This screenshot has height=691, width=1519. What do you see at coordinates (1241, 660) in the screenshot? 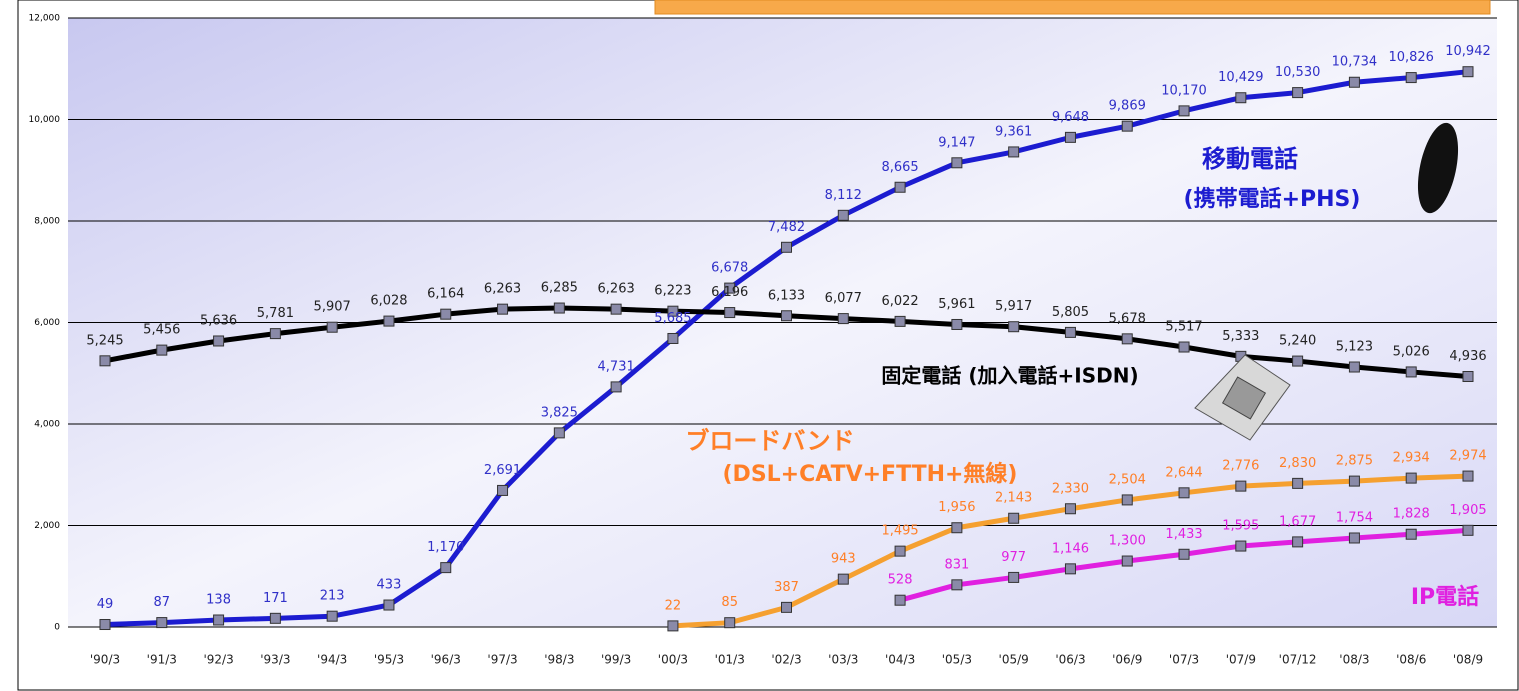
I see `x-tick-label: '07/9` at bounding box center [1241, 660].